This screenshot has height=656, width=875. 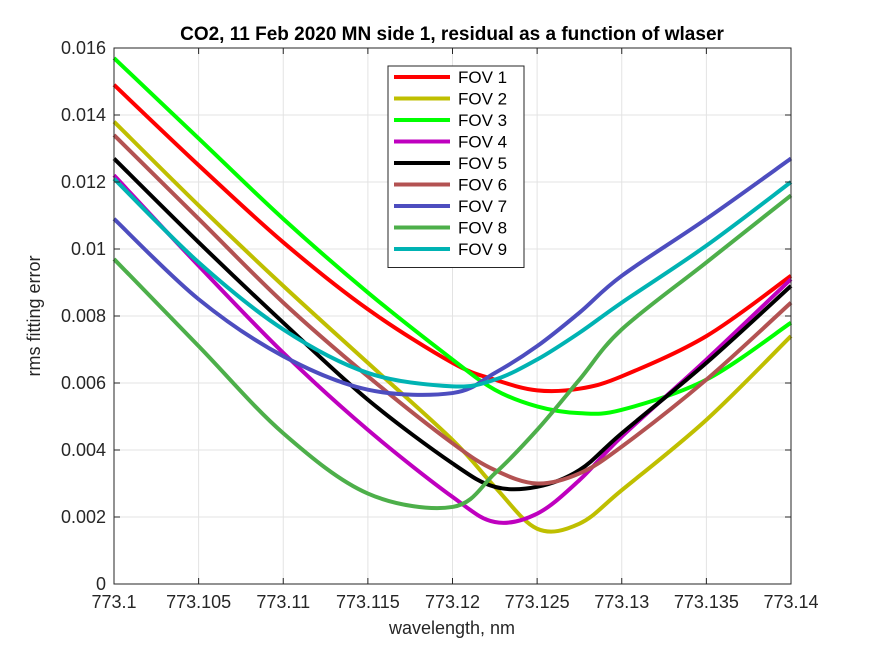 I want to click on x-tick-label: 773.115, so click(x=368, y=602).